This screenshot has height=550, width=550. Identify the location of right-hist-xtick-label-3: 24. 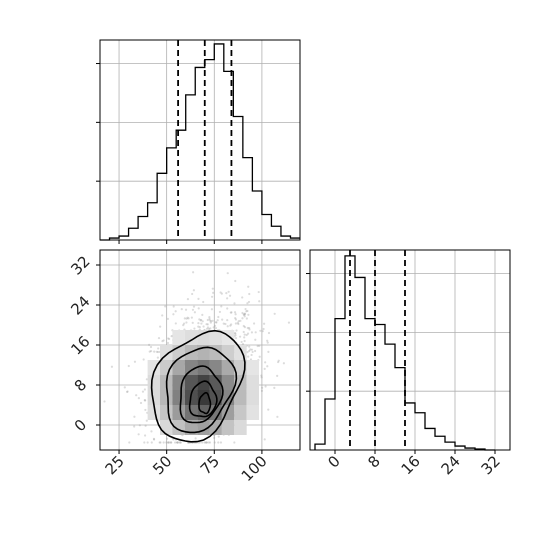
(451, 465).